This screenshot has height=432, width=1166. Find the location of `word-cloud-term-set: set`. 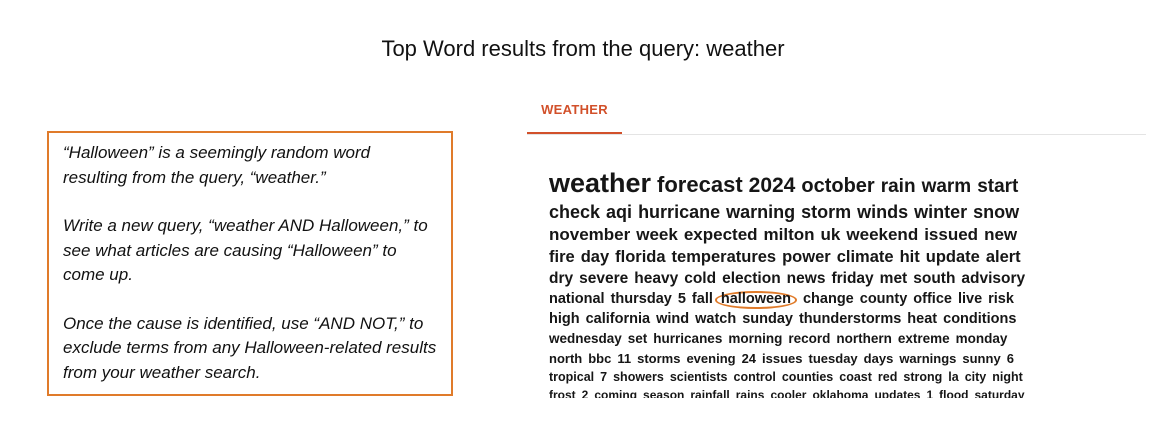

word-cloud-term-set: set is located at coordinates (637, 338).